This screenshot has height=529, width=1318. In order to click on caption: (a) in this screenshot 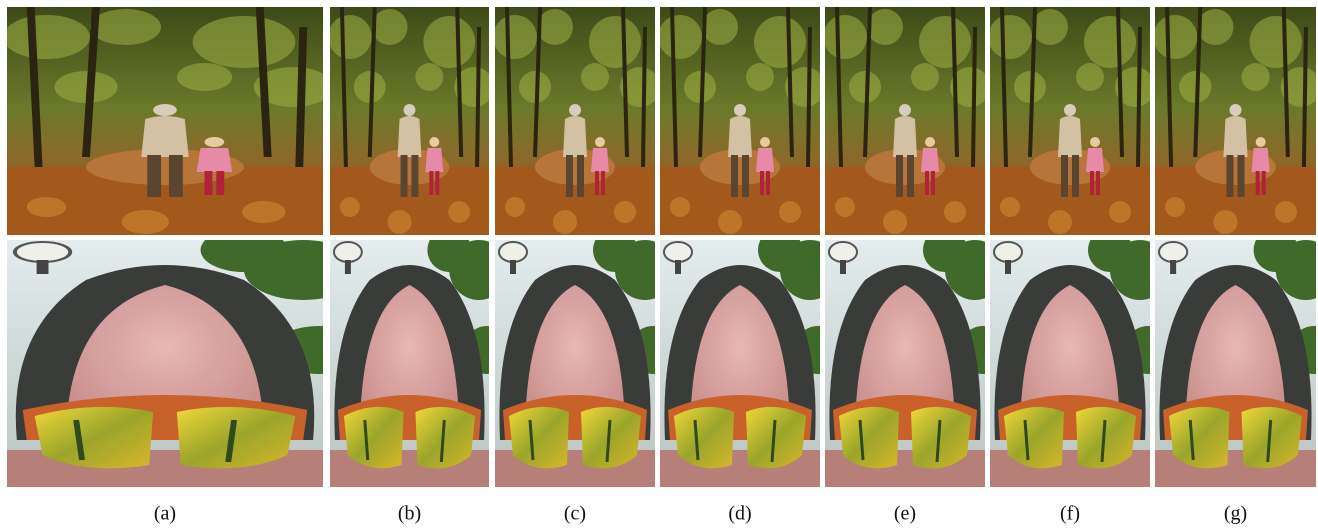, I will do `click(165, 514)`.